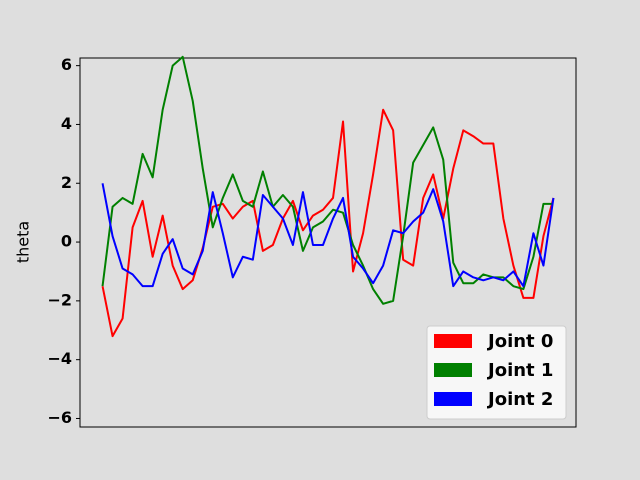 The height and width of the screenshot is (480, 640). I want to click on y-tick-label: 6, so click(66, 64).